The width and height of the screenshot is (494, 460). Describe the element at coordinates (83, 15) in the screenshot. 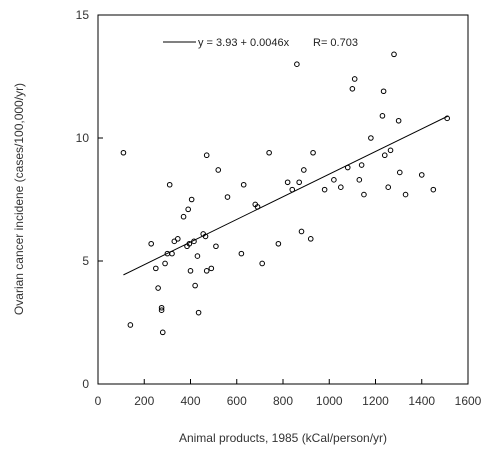

I see `y-tick-label: 15` at that location.